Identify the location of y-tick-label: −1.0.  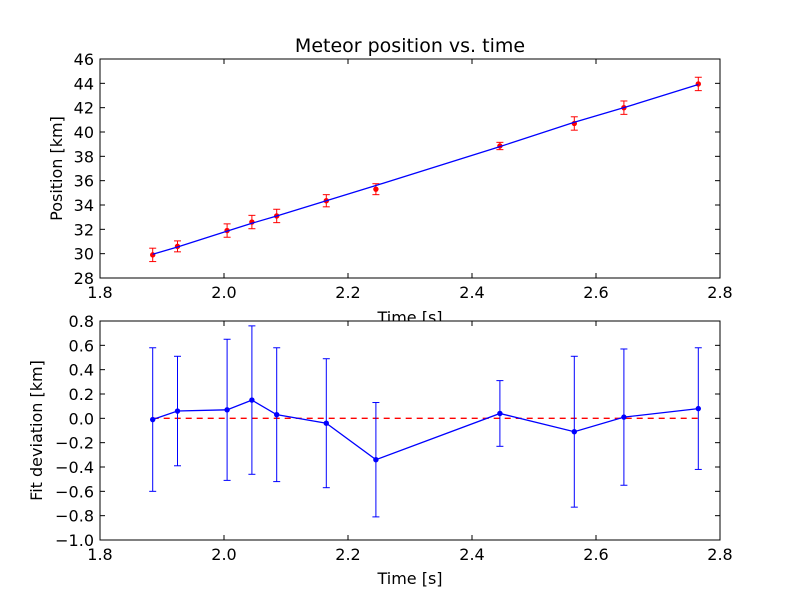
(74, 540).